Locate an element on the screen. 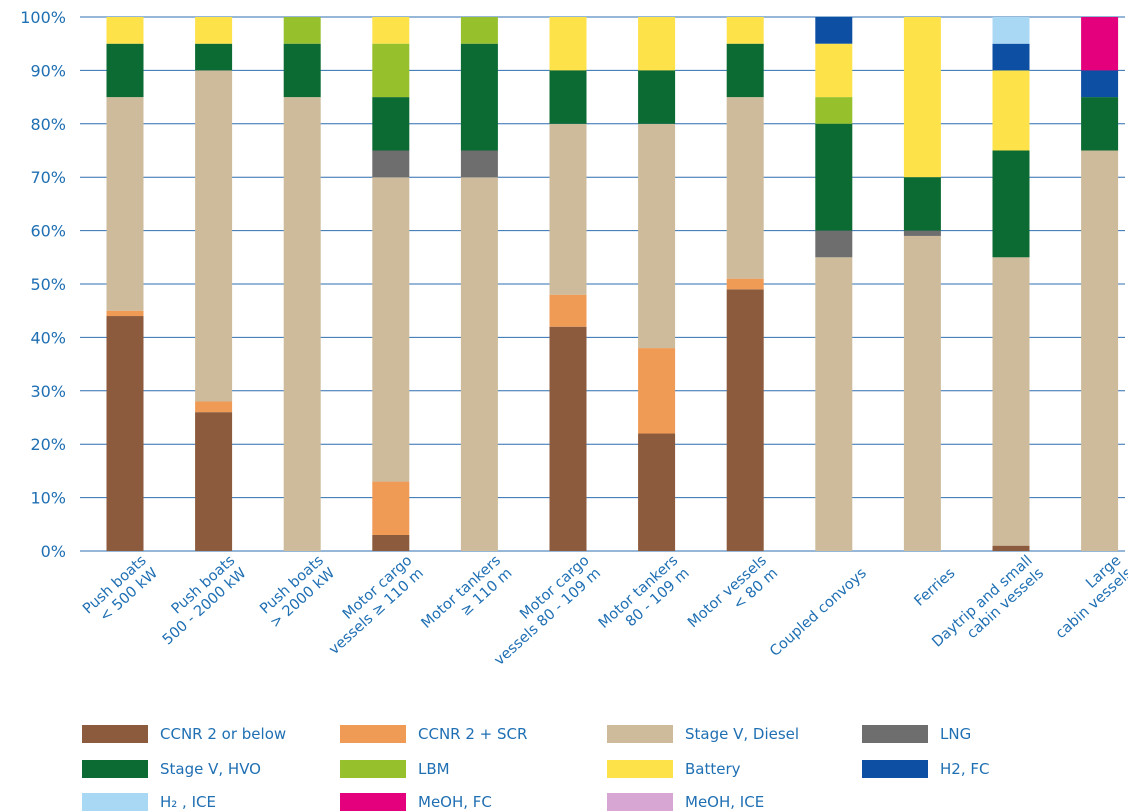 The width and height of the screenshot is (1128, 812). y-tick-label: 70% is located at coordinates (48, 177).